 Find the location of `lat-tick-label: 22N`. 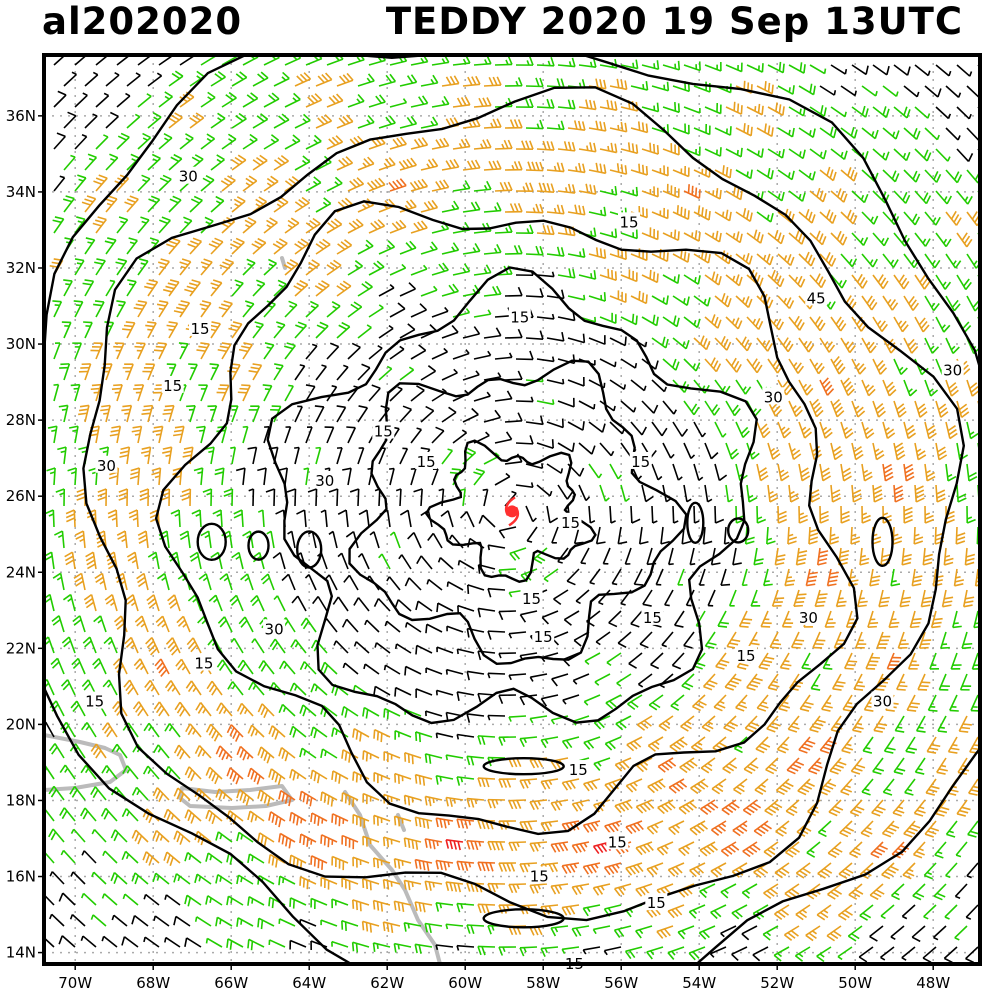

lat-tick-label: 22N is located at coordinates (21, 648).